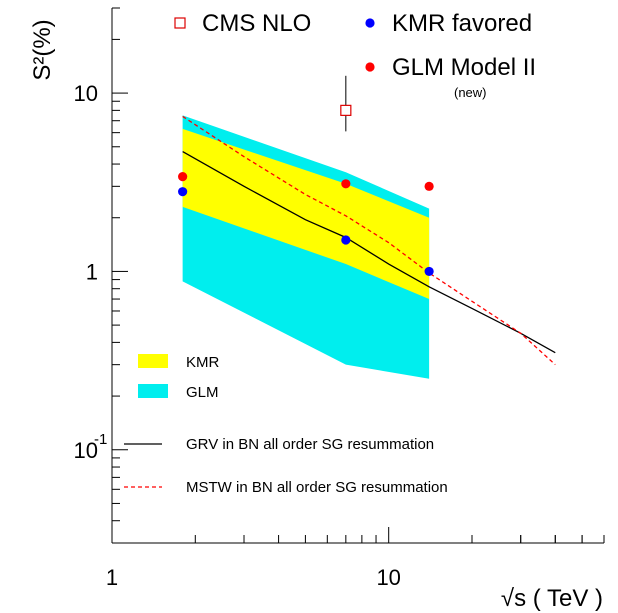 This screenshot has height=613, width=618. I want to click on y-tick-exponent: -1, so click(100, 439).